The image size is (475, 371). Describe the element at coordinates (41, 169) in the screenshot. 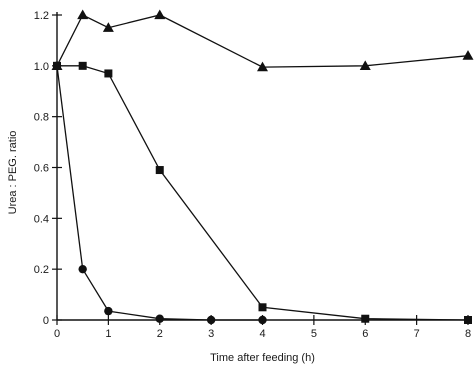

I see `y-tick-label: 0.6` at that location.